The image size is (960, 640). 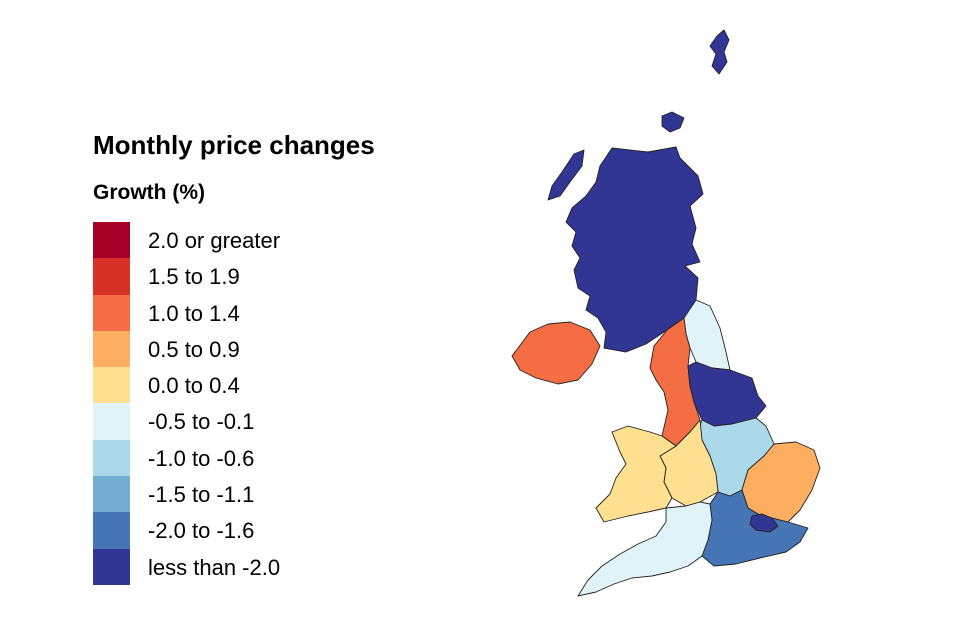 I want to click on region-northern-ireland, so click(x=556, y=353).